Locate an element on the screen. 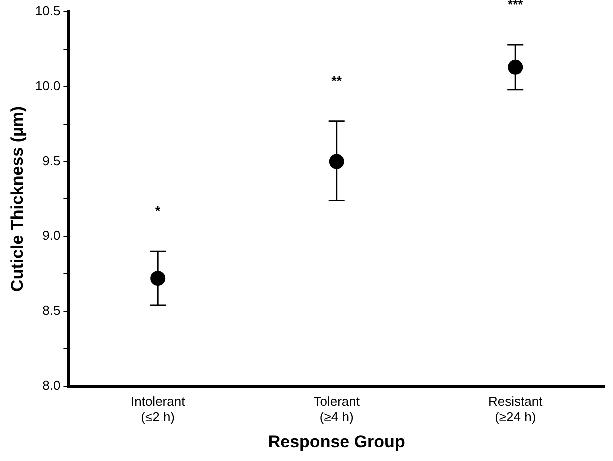 This screenshot has height=461, width=613. y-axis-title: Cuticle Thickness (µm) is located at coordinates (17, 199).